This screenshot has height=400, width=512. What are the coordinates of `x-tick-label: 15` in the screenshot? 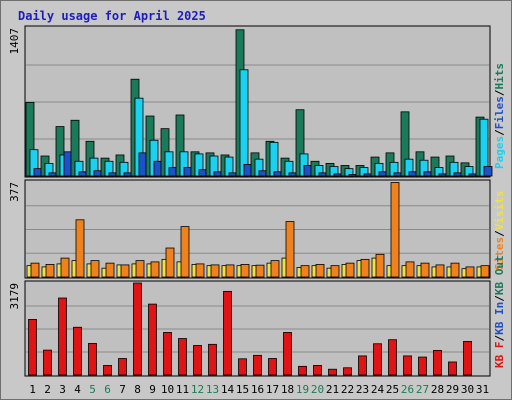 It's located at (242, 389).